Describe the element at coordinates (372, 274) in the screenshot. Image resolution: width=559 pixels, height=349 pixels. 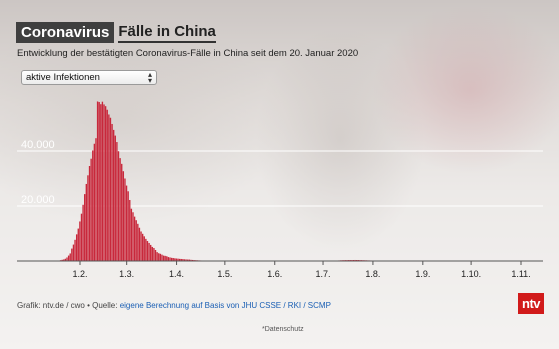
I see `x-tick-label: 1.8.` at that location.